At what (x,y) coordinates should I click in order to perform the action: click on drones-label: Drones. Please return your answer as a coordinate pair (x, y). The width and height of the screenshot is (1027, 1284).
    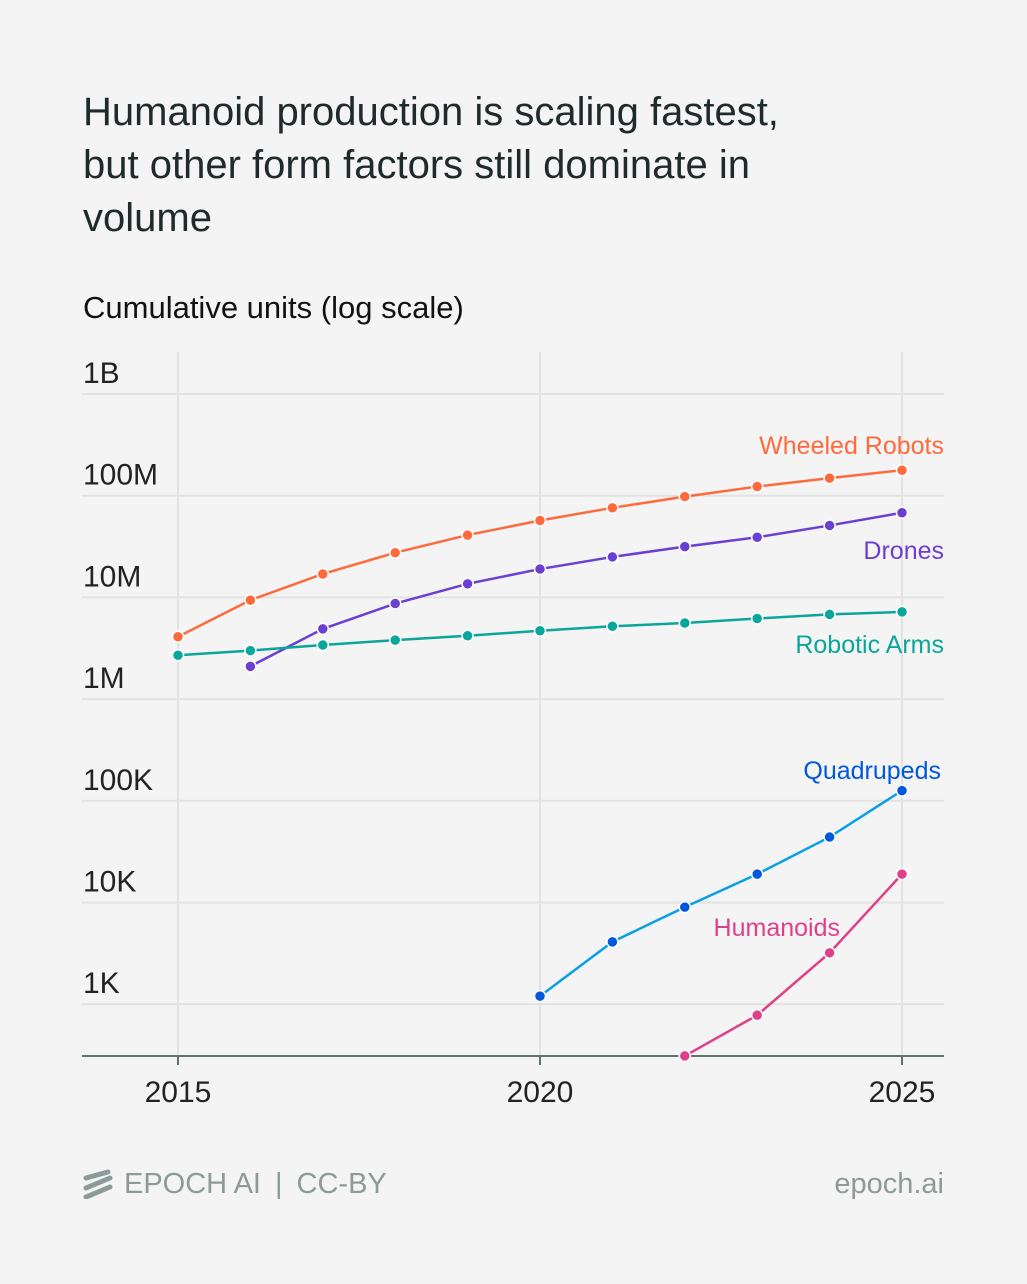
    Looking at the image, I should click on (903, 551).